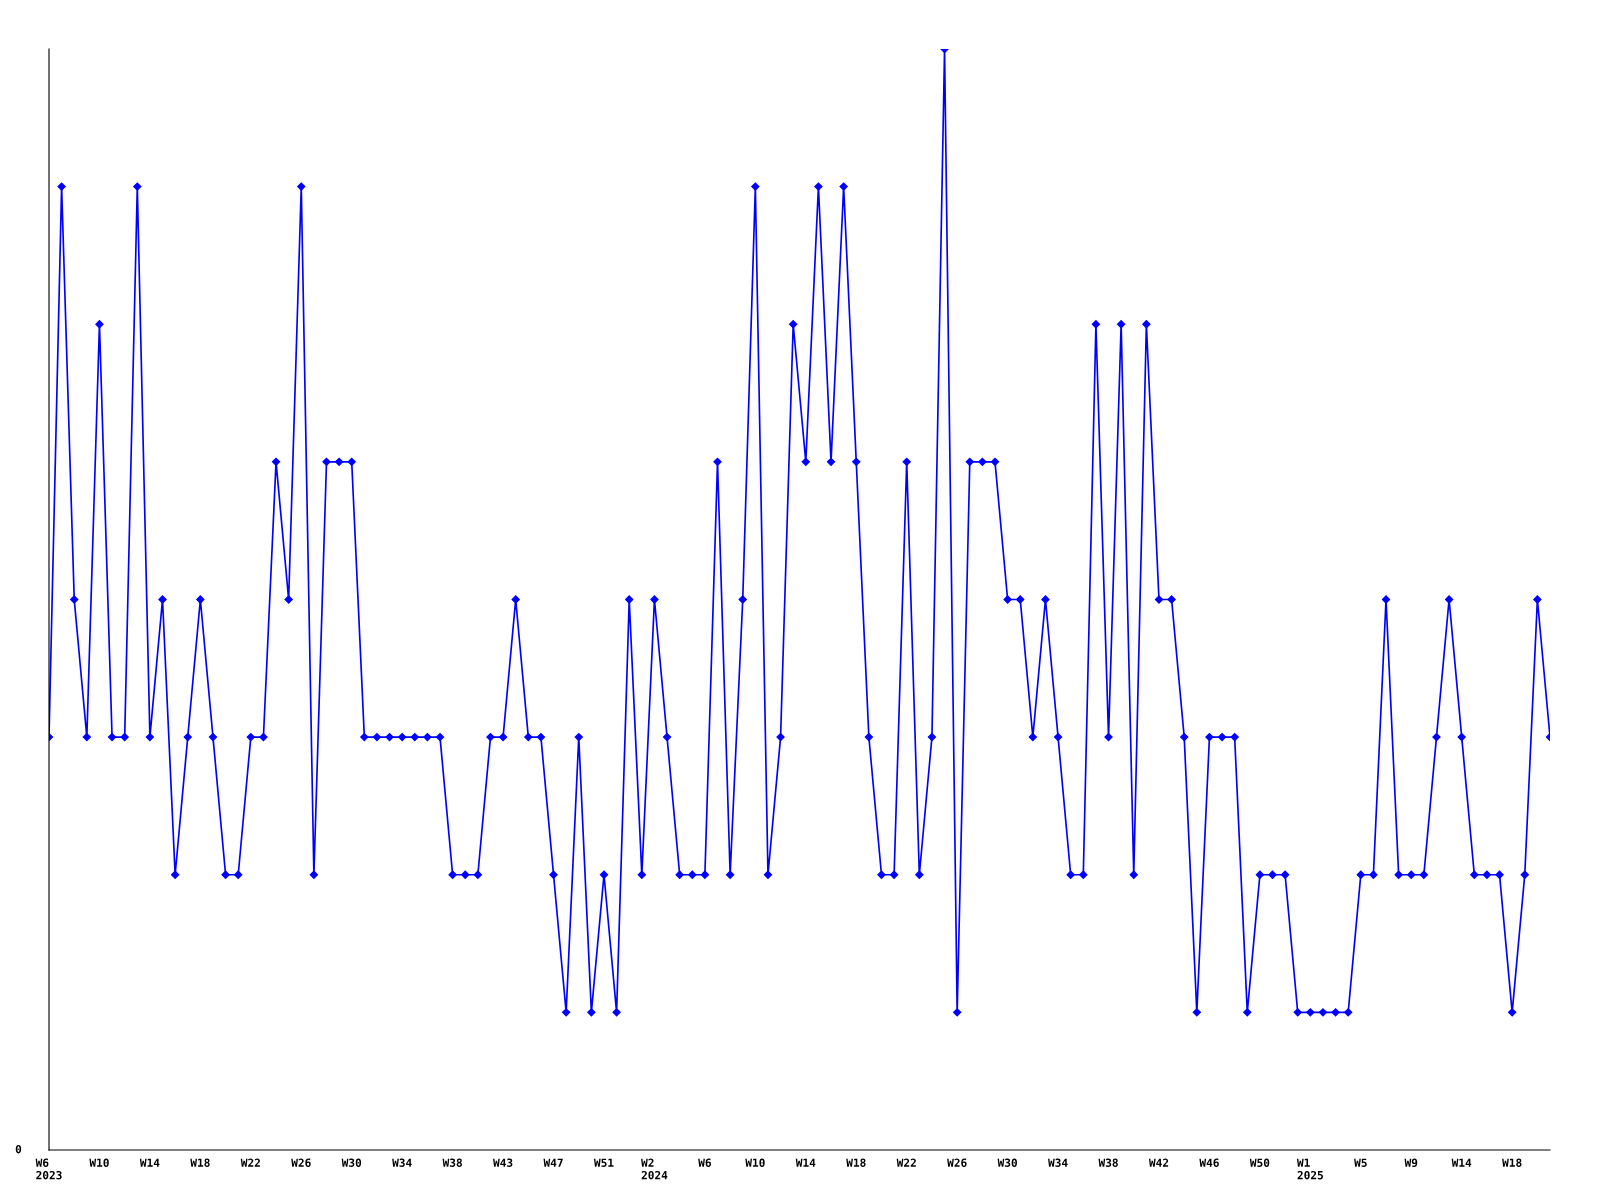 The image size is (1600, 1200). Describe the element at coordinates (1259, 1162) in the screenshot. I see `x-tick-label: W50` at that location.